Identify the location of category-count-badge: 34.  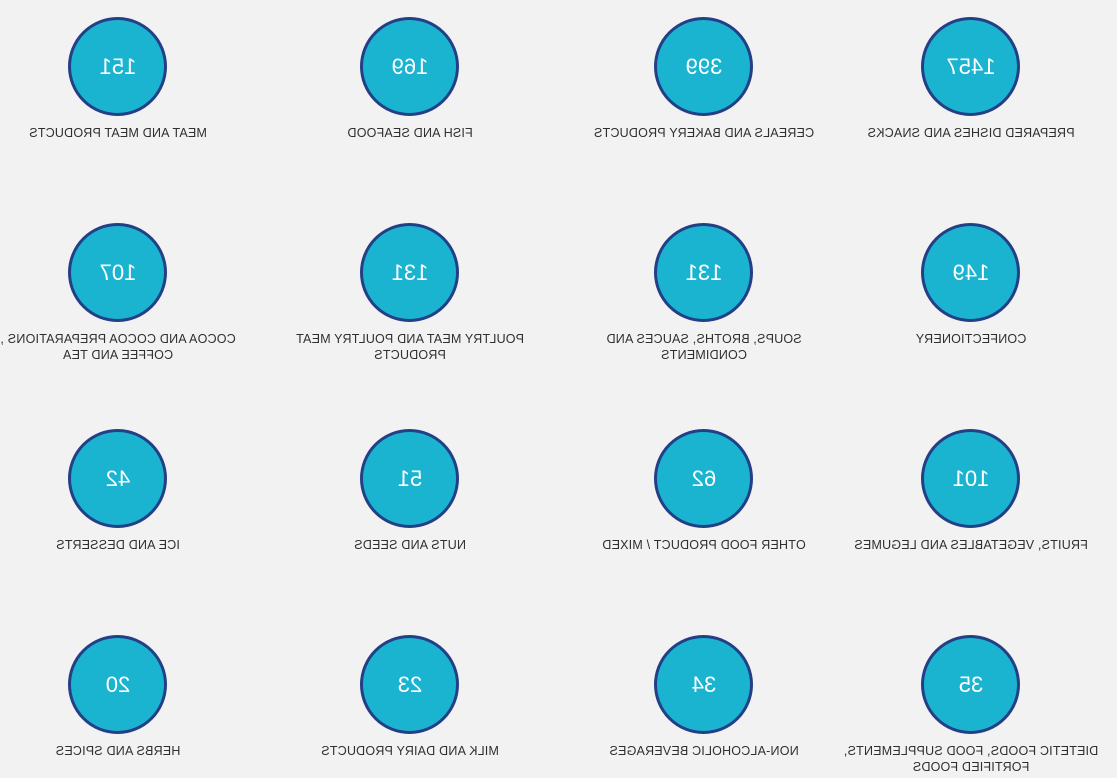
(704, 684).